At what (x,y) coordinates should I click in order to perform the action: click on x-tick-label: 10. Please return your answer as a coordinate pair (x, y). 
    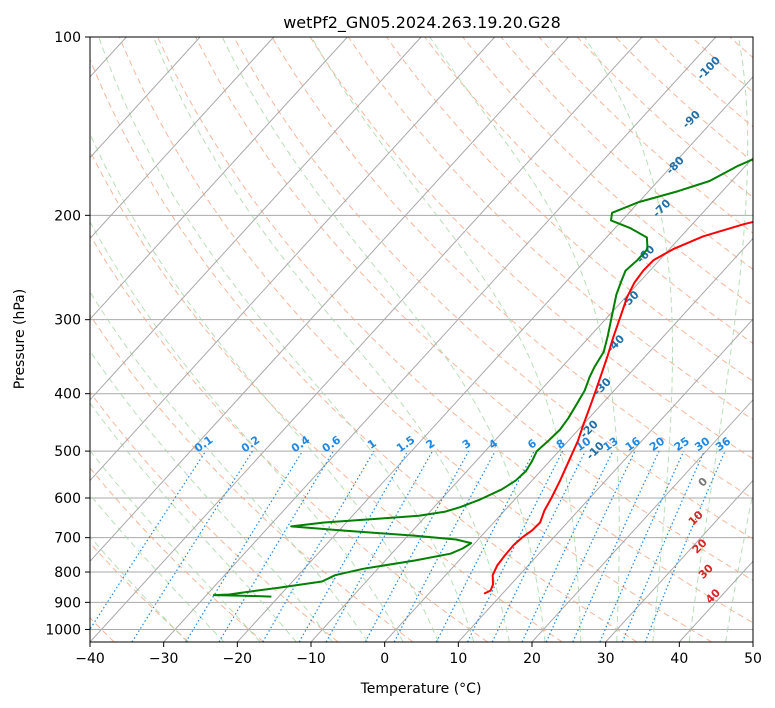
    Looking at the image, I should click on (458, 659).